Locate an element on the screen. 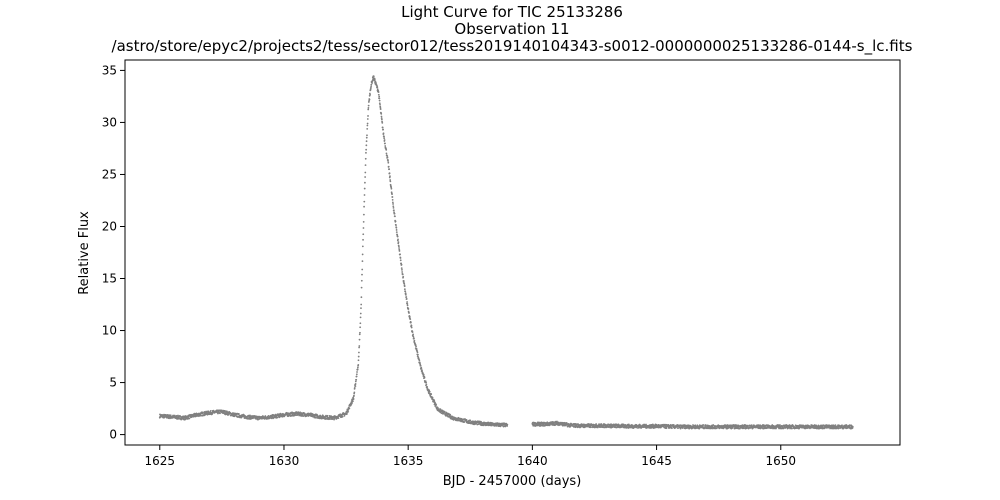 This screenshot has height=500, width=1000. x-tick-label: 1650 is located at coordinates (780, 461).